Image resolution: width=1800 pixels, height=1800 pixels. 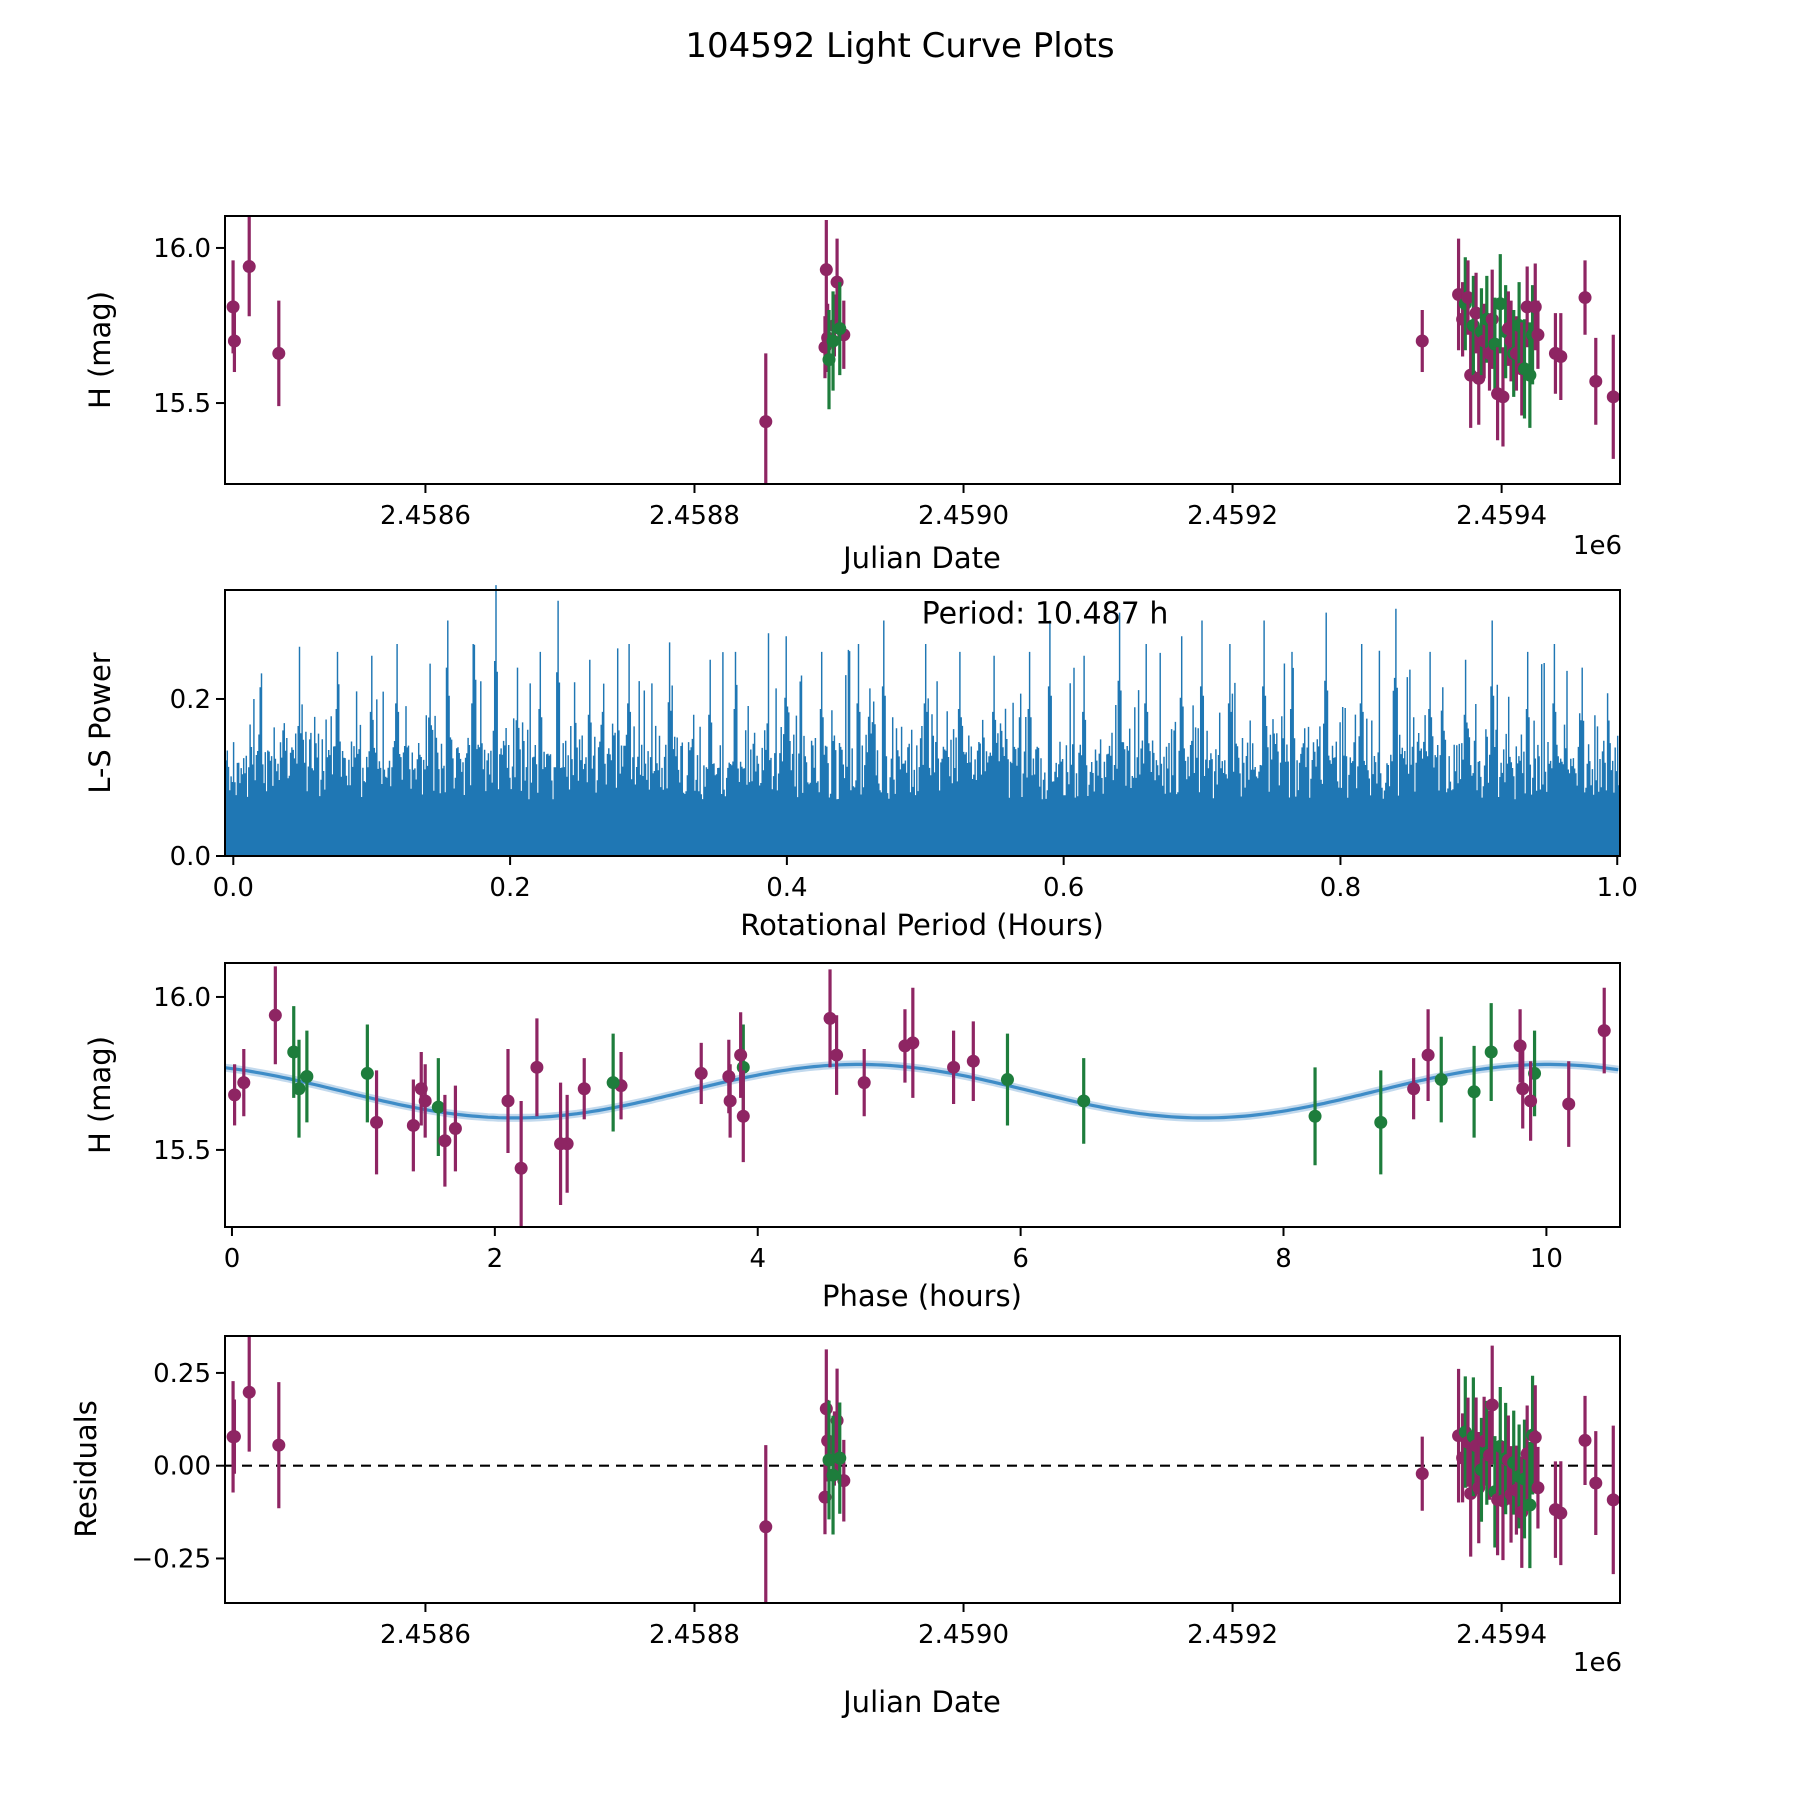 What do you see at coordinates (171, 1559) in the screenshot?
I see `y-tick-label: −0.25` at bounding box center [171, 1559].